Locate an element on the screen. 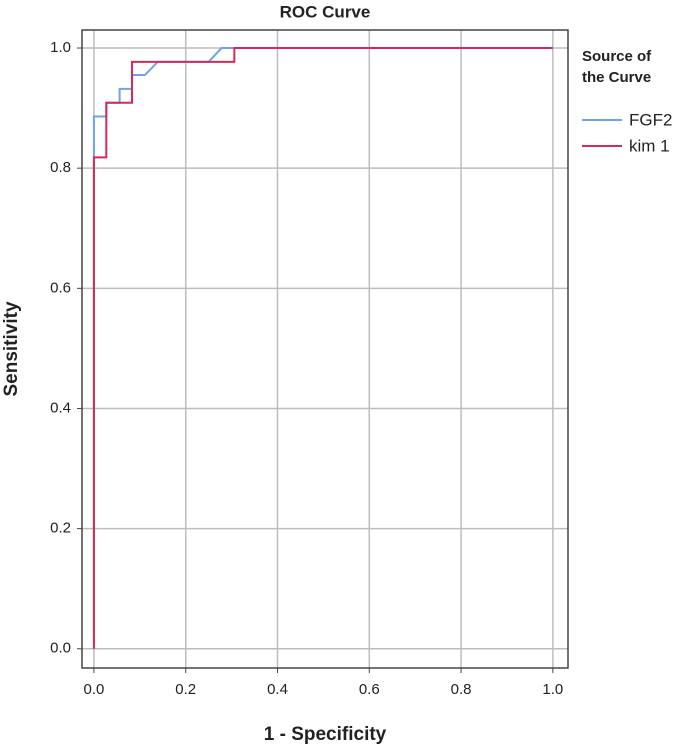 This screenshot has width=685, height=749. legend-title: the Curve is located at coordinates (616, 77).